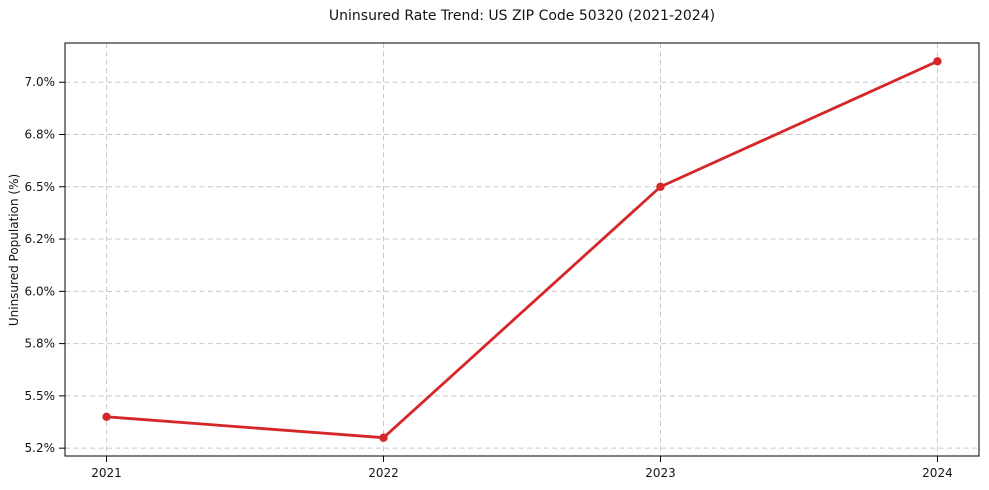 The image size is (989, 490). What do you see at coordinates (40, 291) in the screenshot?
I see `y-tick-label: 6.0%` at bounding box center [40, 291].